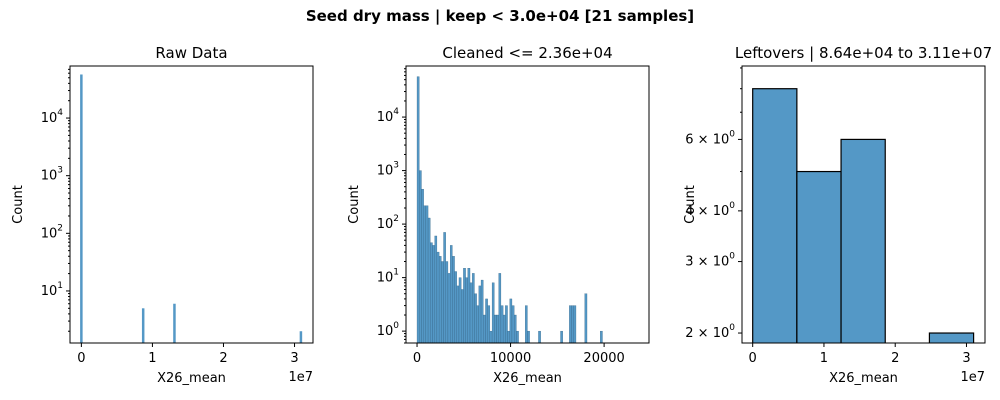  I want to click on y-tick-label: 10⁴, so click(52, 117).